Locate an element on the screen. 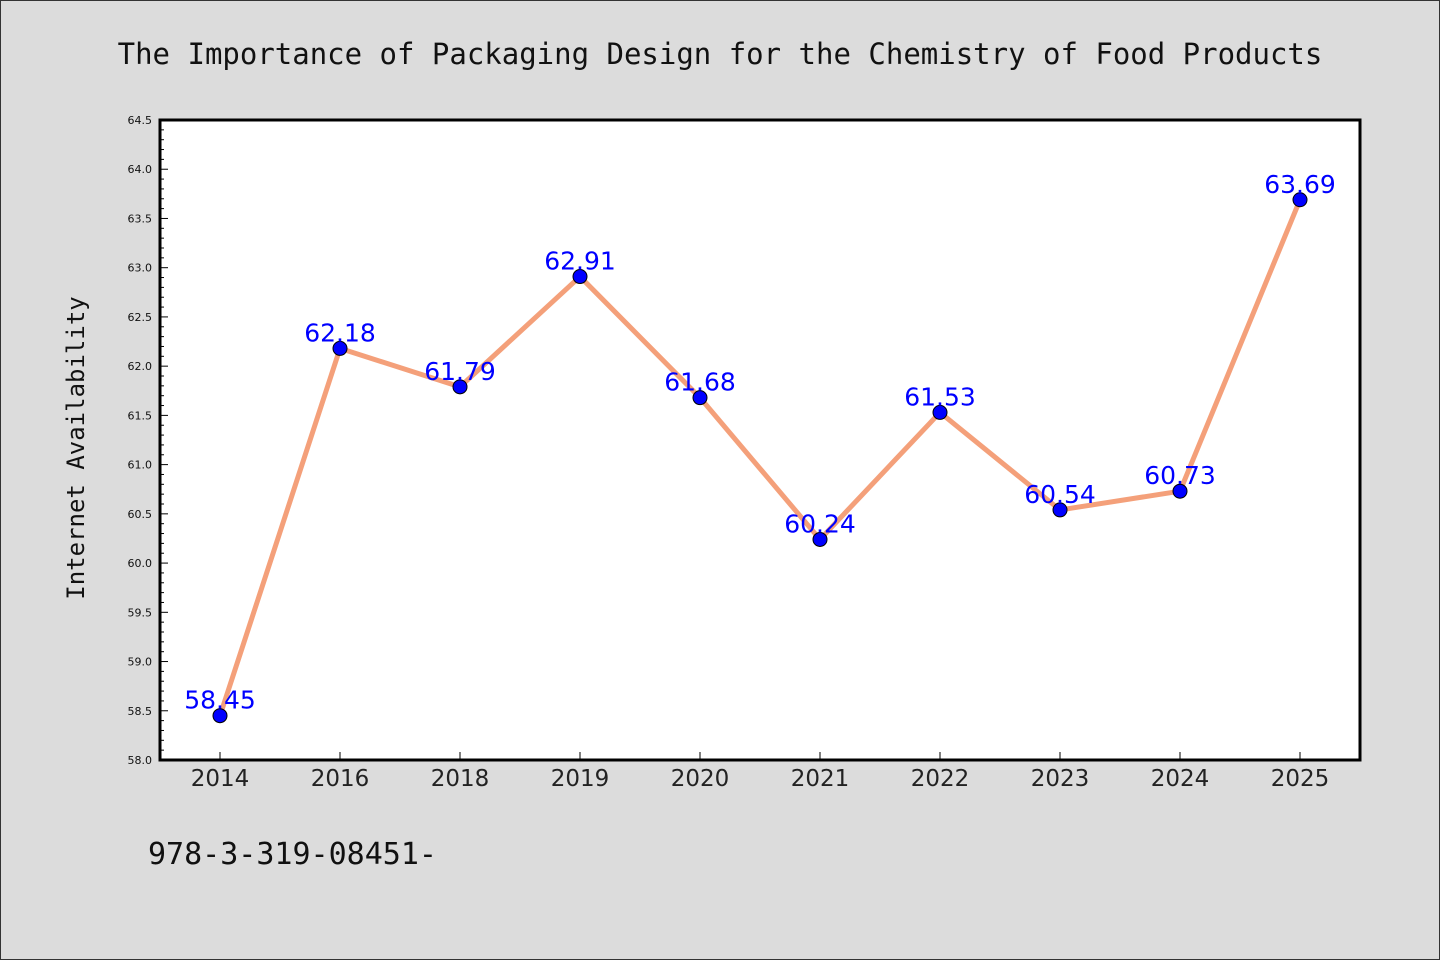 The height and width of the screenshot is (960, 1440). data-label: 61.68 is located at coordinates (700, 382).